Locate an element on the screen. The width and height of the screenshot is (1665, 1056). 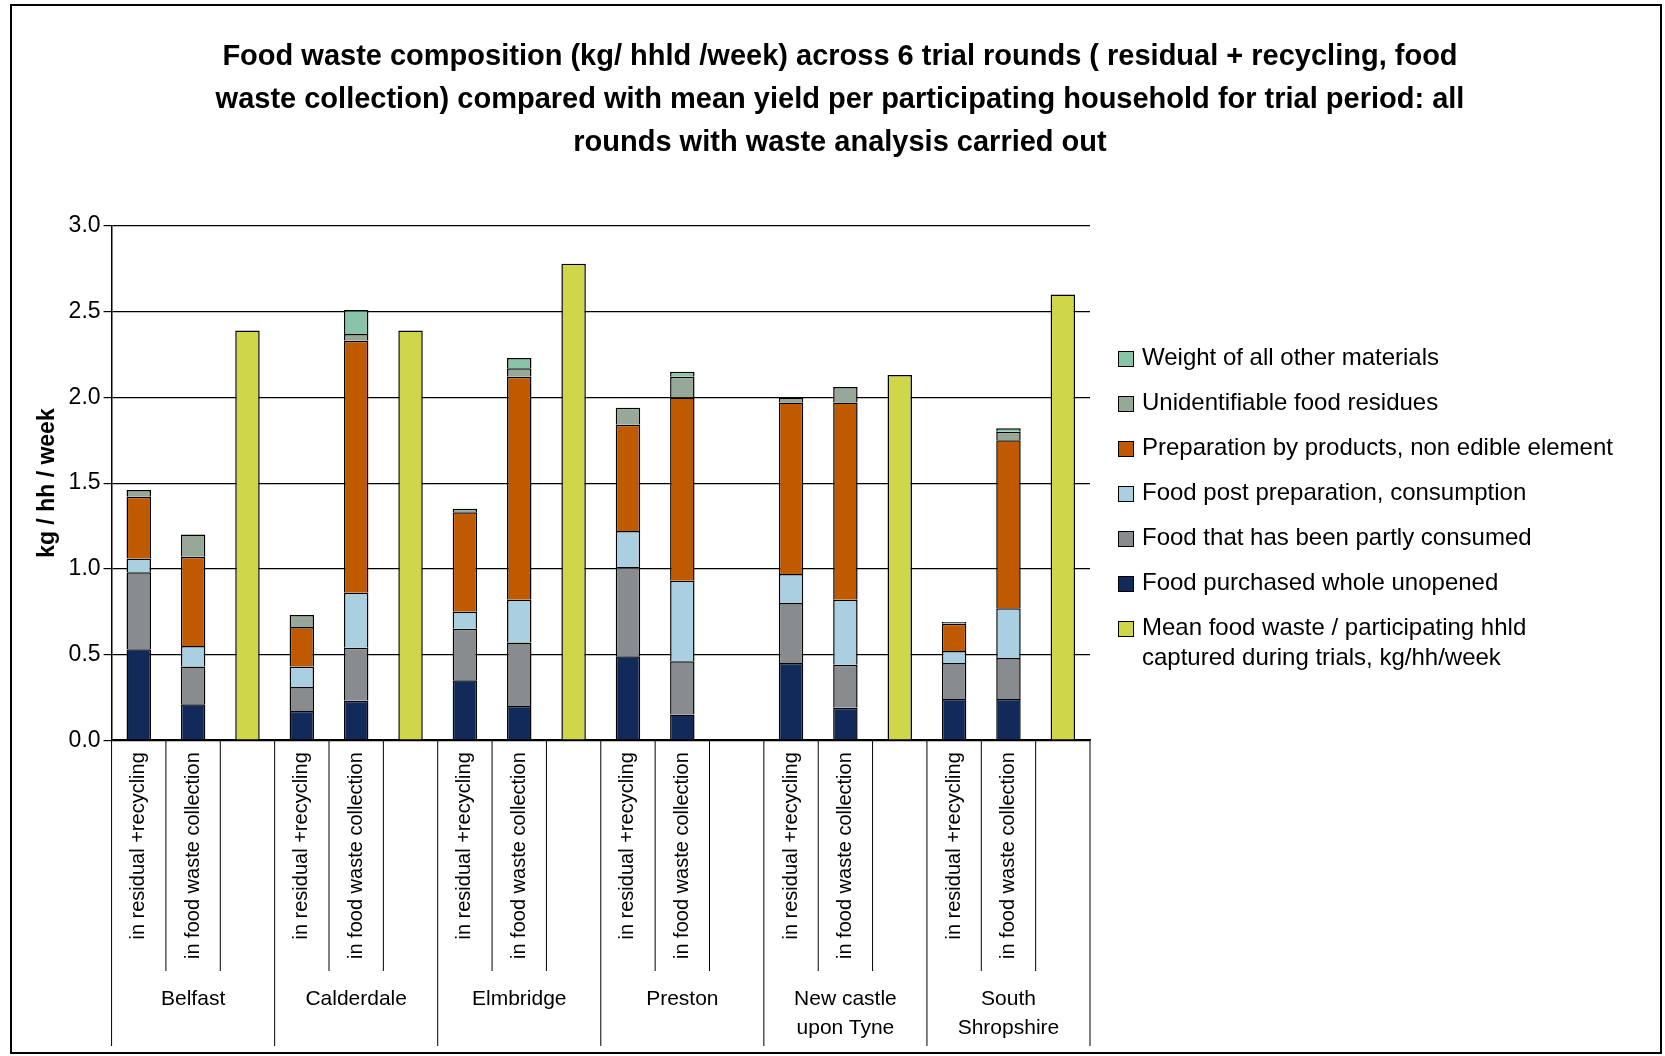
text: Preston is located at coordinates (682, 998).